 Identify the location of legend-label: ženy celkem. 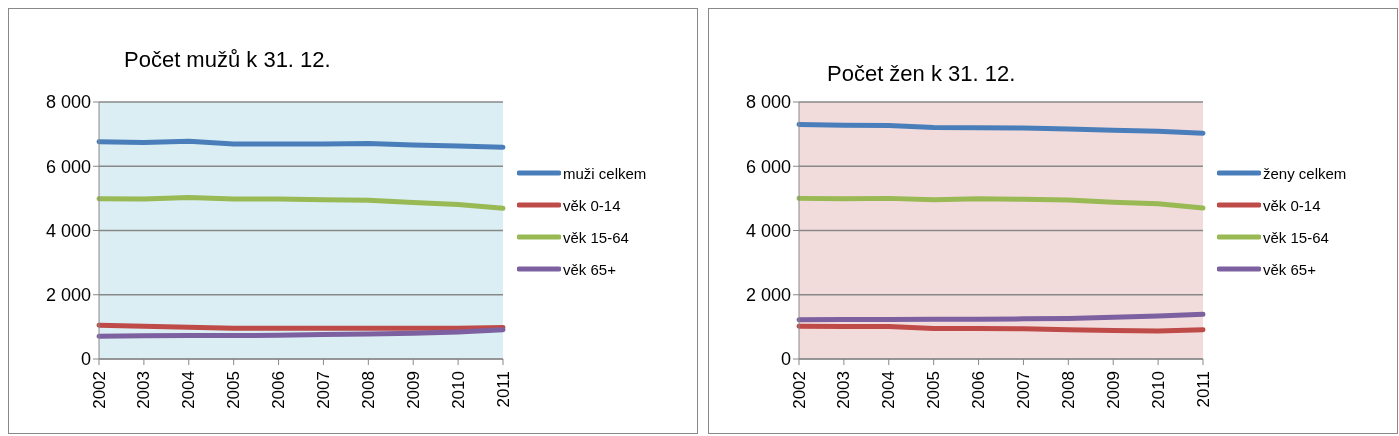
(1305, 173).